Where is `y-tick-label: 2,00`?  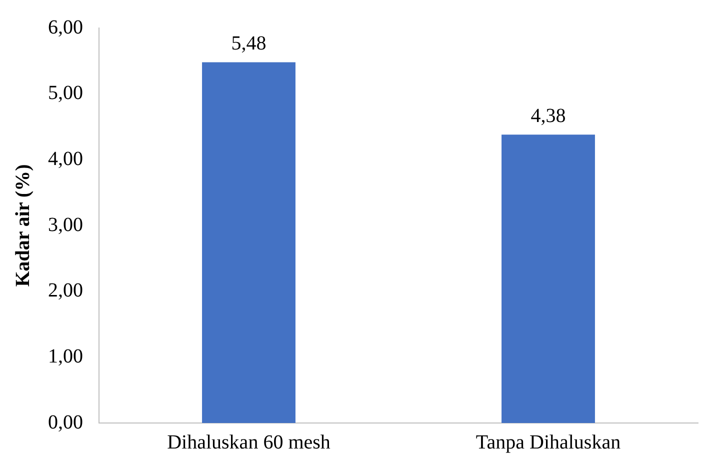
y-tick-label: 2,00 is located at coordinates (65, 291).